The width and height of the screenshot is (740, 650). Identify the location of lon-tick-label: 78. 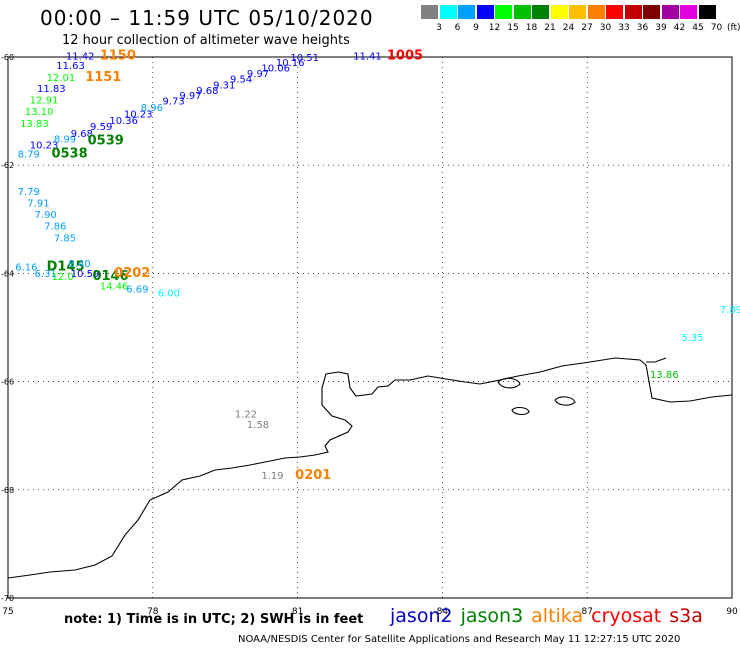
(153, 612).